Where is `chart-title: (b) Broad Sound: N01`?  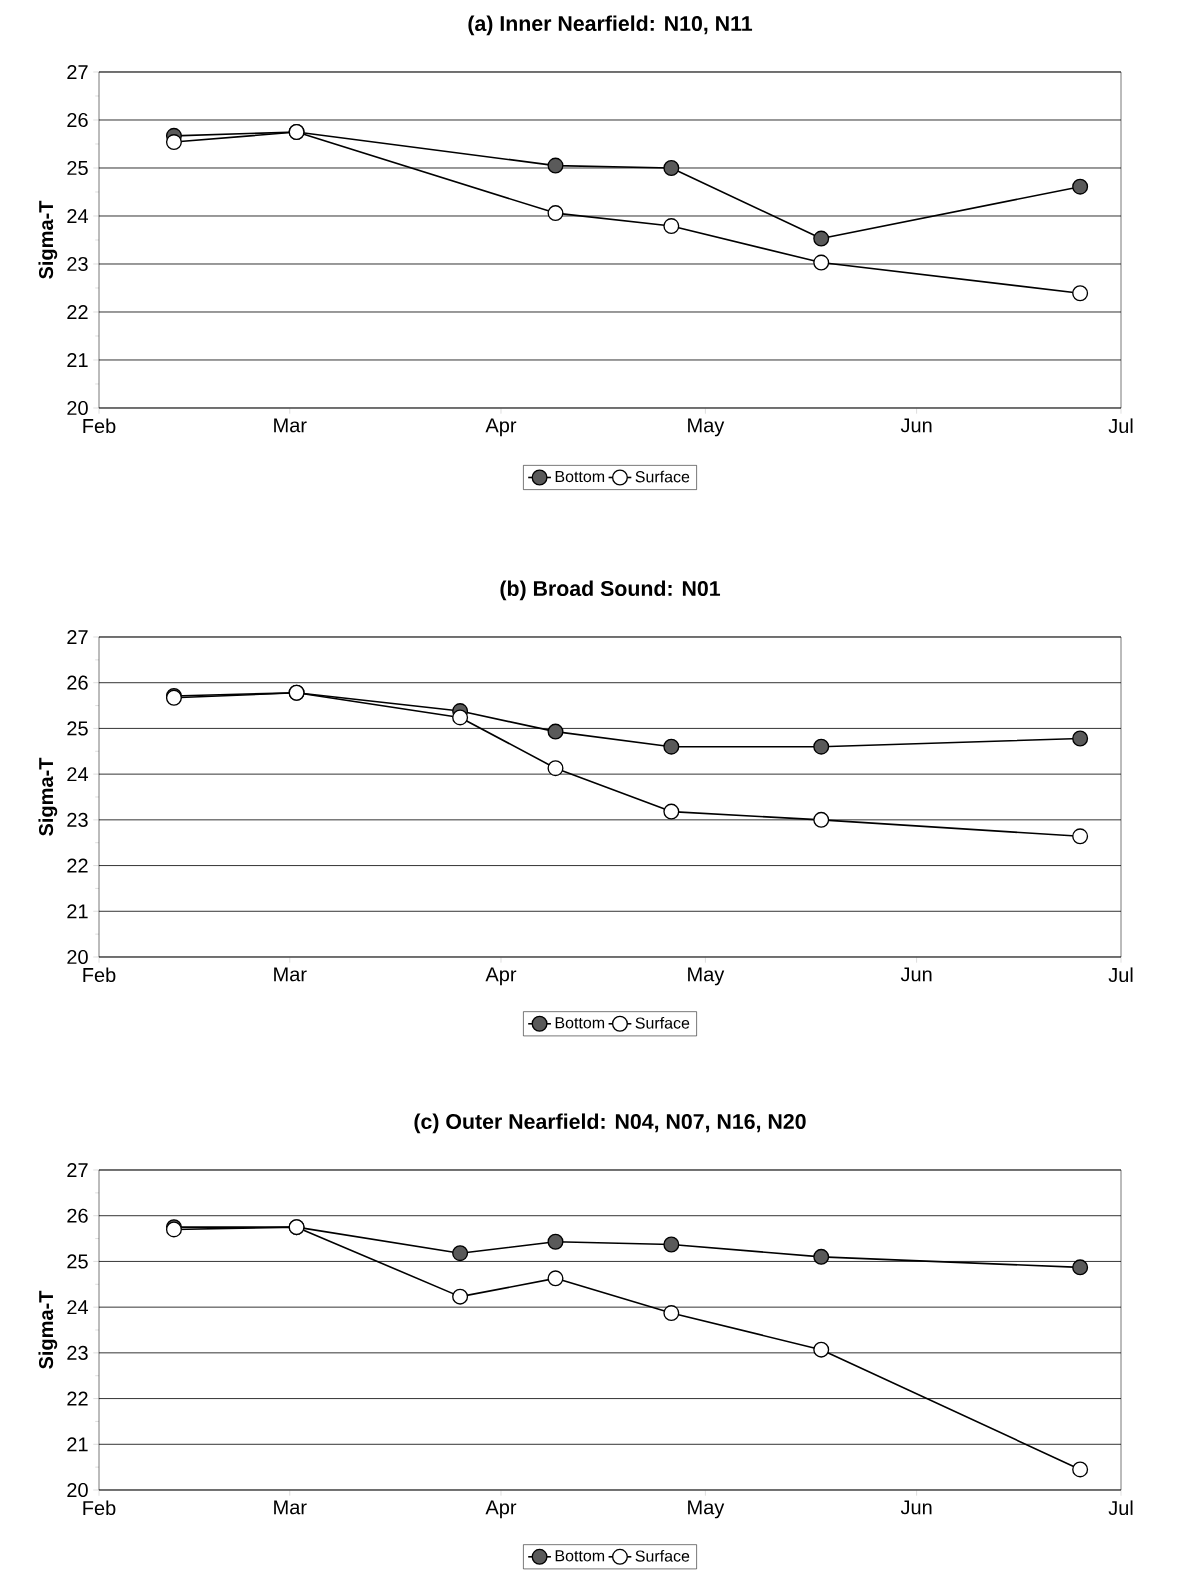 chart-title: (b) Broad Sound: N01 is located at coordinates (610, 590).